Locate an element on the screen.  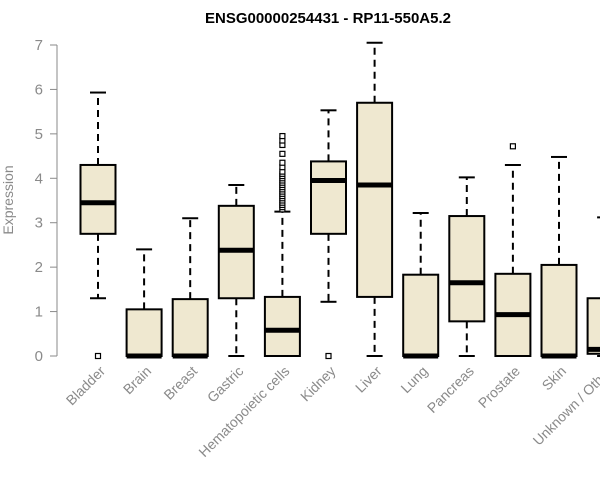
y-tick-label: 3 is located at coordinates (39, 223).